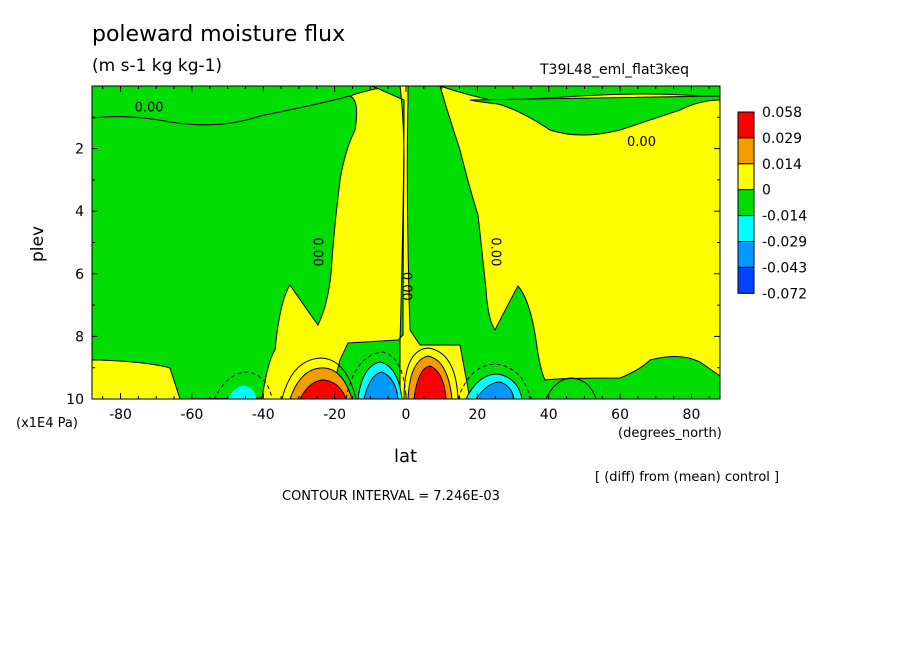 This screenshot has width=904, height=654. Describe the element at coordinates (157, 66) in the screenshot. I see `chart-units: (m s-1 kg kg-1)` at that location.